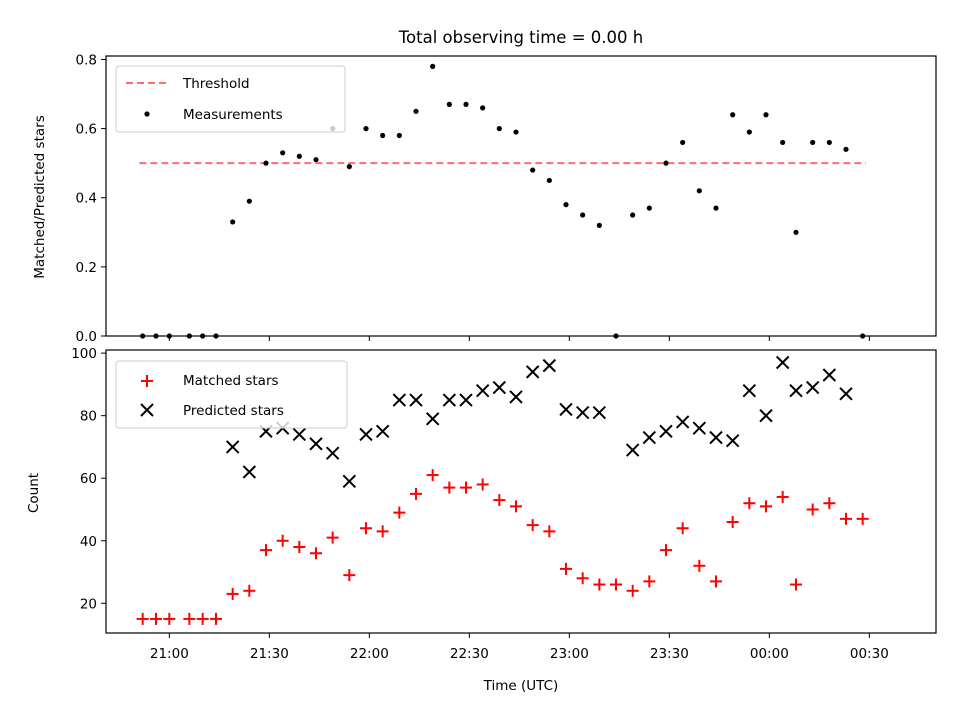 The width and height of the screenshot is (960, 720). Describe the element at coordinates (88, 417) in the screenshot. I see `count-ytick-label: 80` at that location.